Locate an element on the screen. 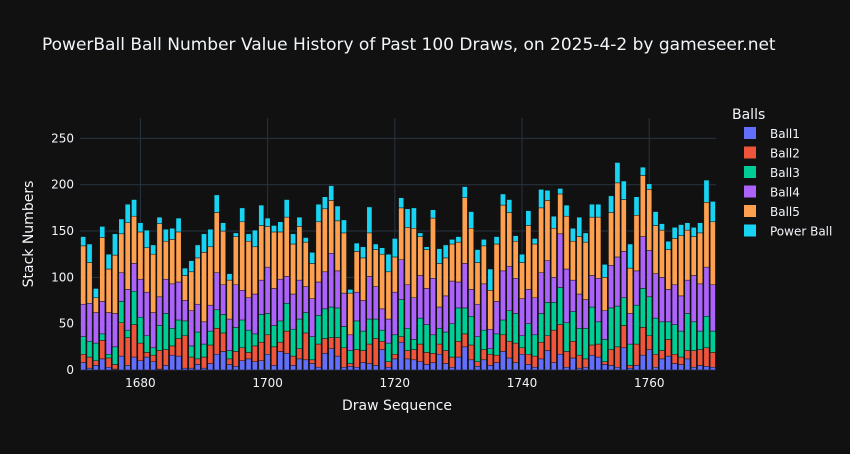 The width and height of the screenshot is (850, 454). legend-label: Ball1 is located at coordinates (785, 134).